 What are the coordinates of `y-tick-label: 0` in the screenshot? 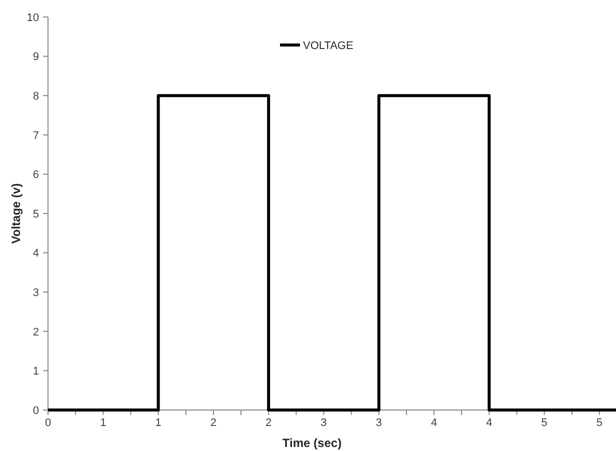 It's located at (35, 410).